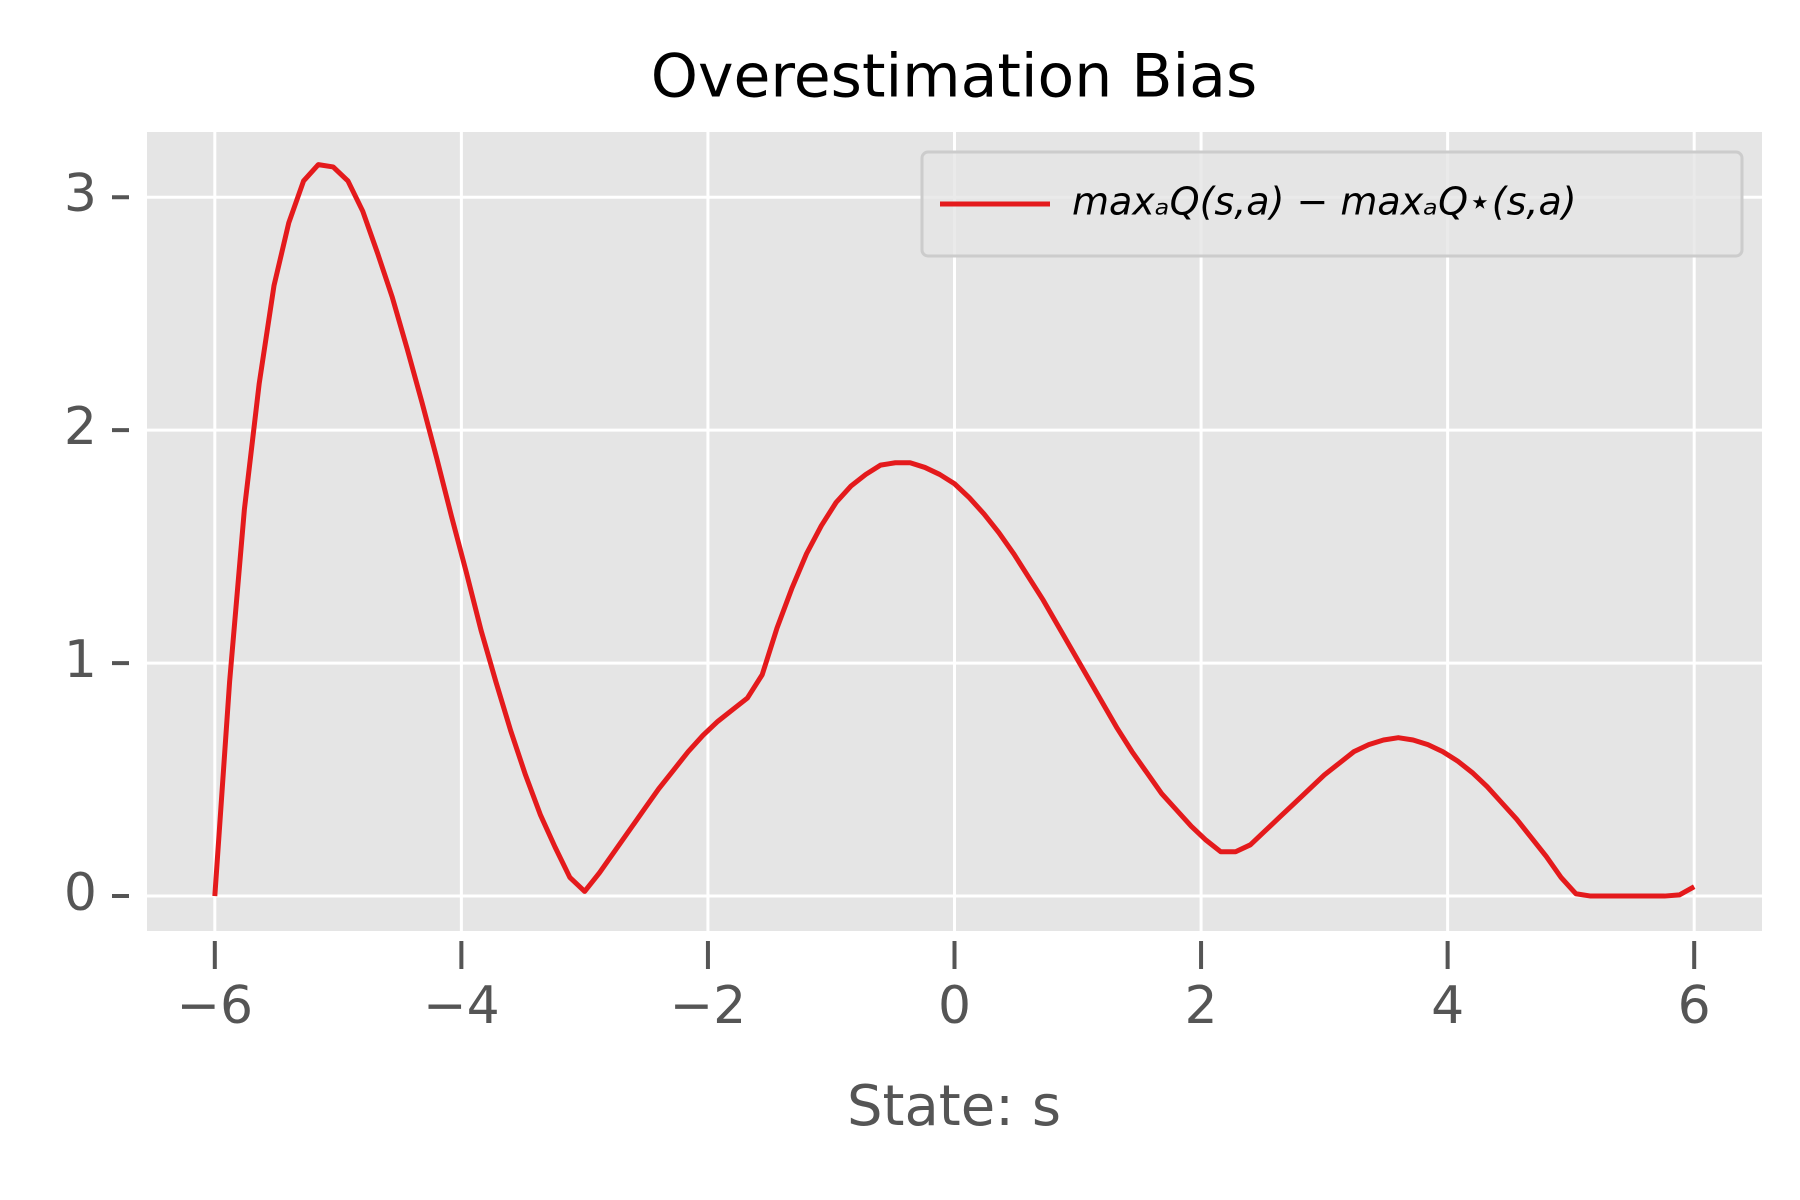  I want to click on x-tick-label: 6, so click(1694, 1006).